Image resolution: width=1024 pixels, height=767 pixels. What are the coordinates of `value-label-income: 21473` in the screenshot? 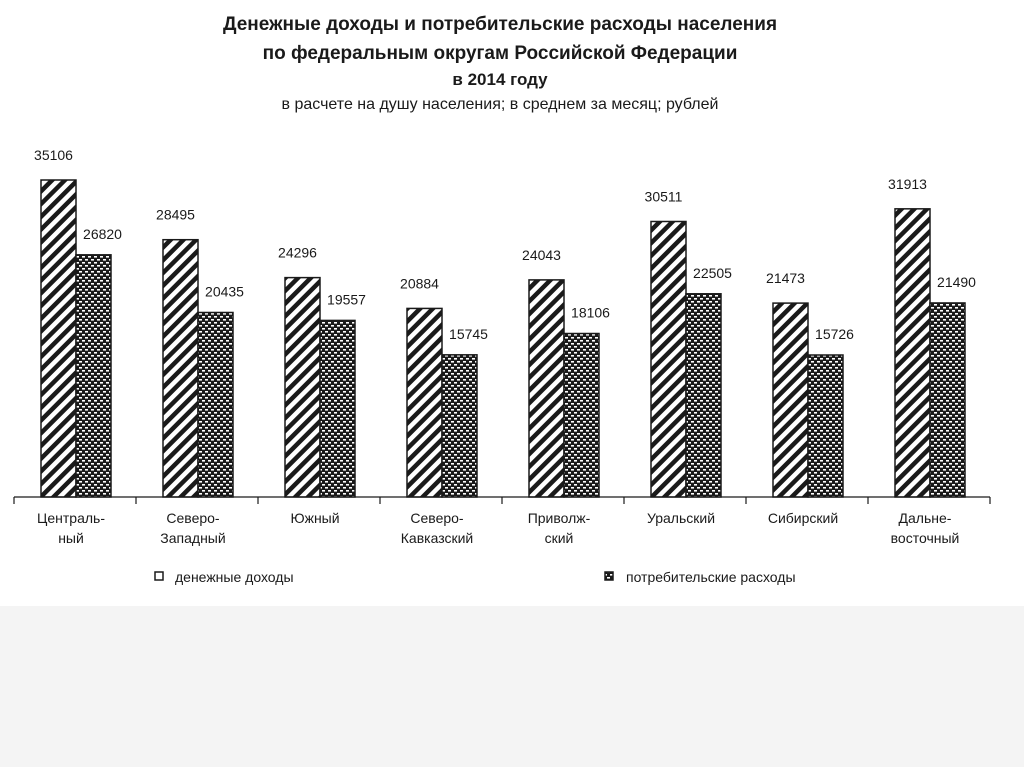 It's located at (785, 278).